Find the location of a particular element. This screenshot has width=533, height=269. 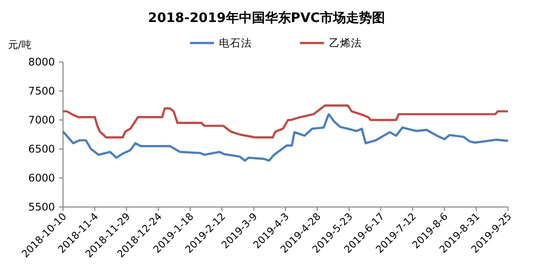

chart-title: 2018-2019年中国华东PVC市场走势图 is located at coordinates (266, 18).